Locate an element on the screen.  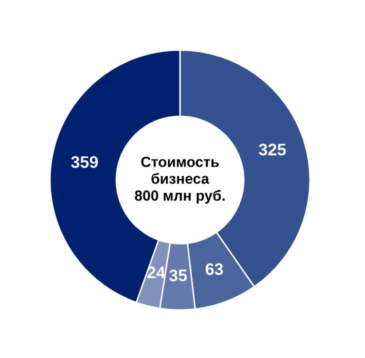
data-label: 63 is located at coordinates (215, 269).